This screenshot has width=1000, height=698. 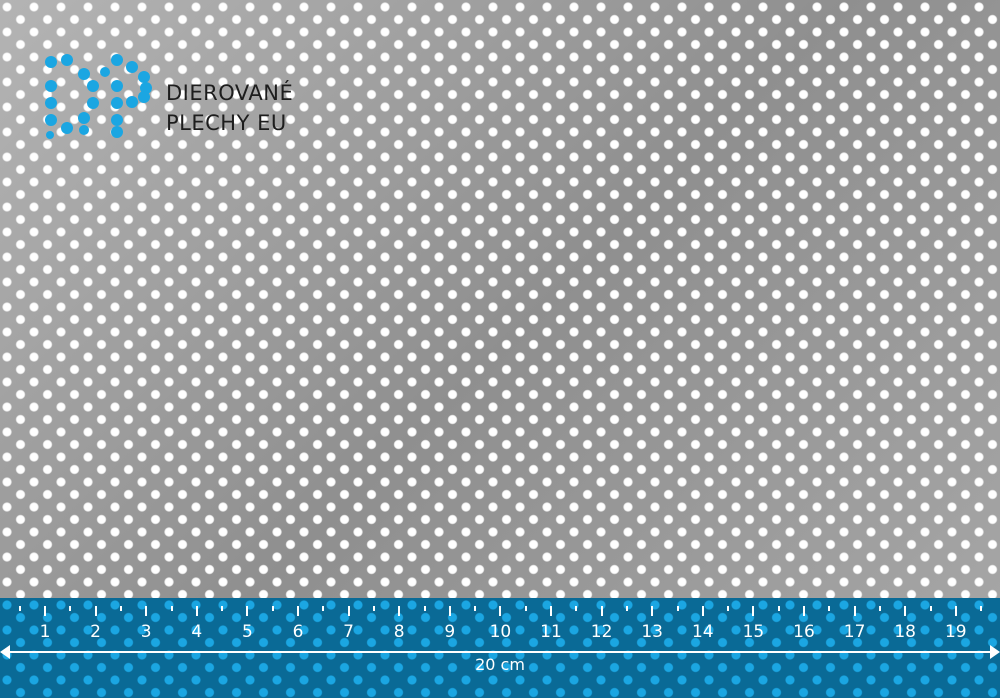 What do you see at coordinates (500, 652) in the screenshot?
I see `length-arrow` at bounding box center [500, 652].